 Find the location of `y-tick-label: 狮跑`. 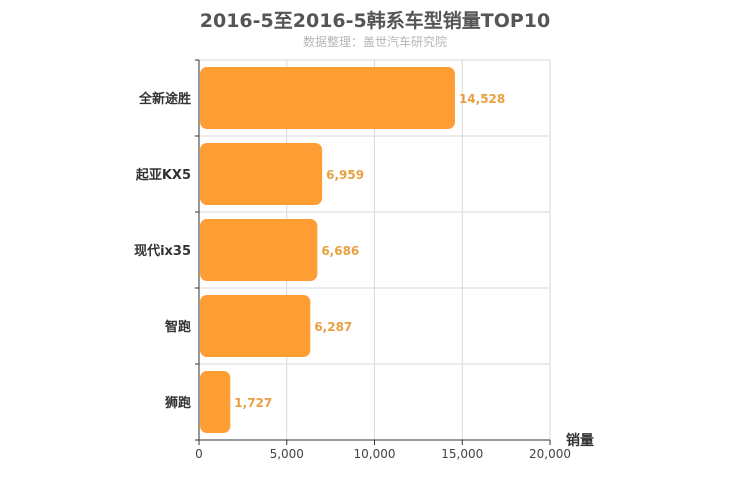

y-tick-label: 狮跑 is located at coordinates (177, 403).